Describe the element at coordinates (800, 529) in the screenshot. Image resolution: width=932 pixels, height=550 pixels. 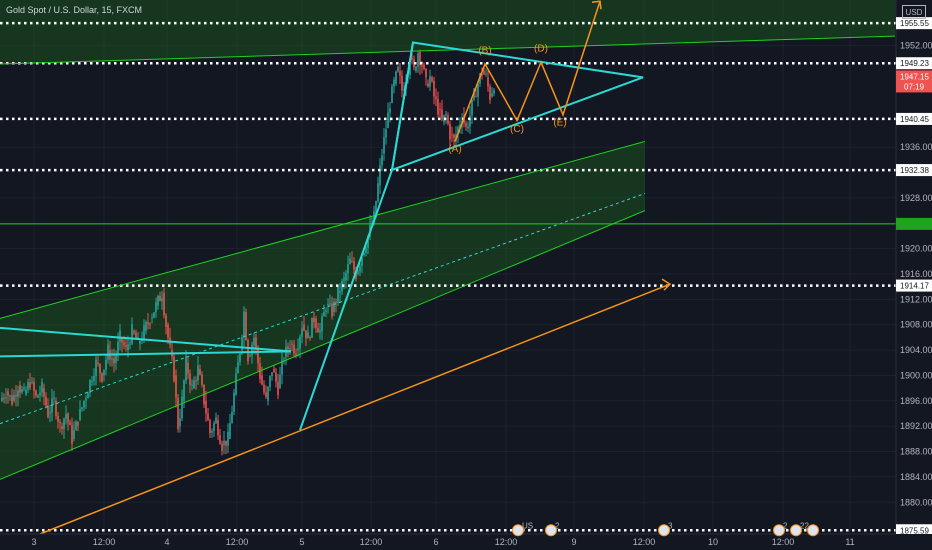
I see `event-badge: 22` at that location.